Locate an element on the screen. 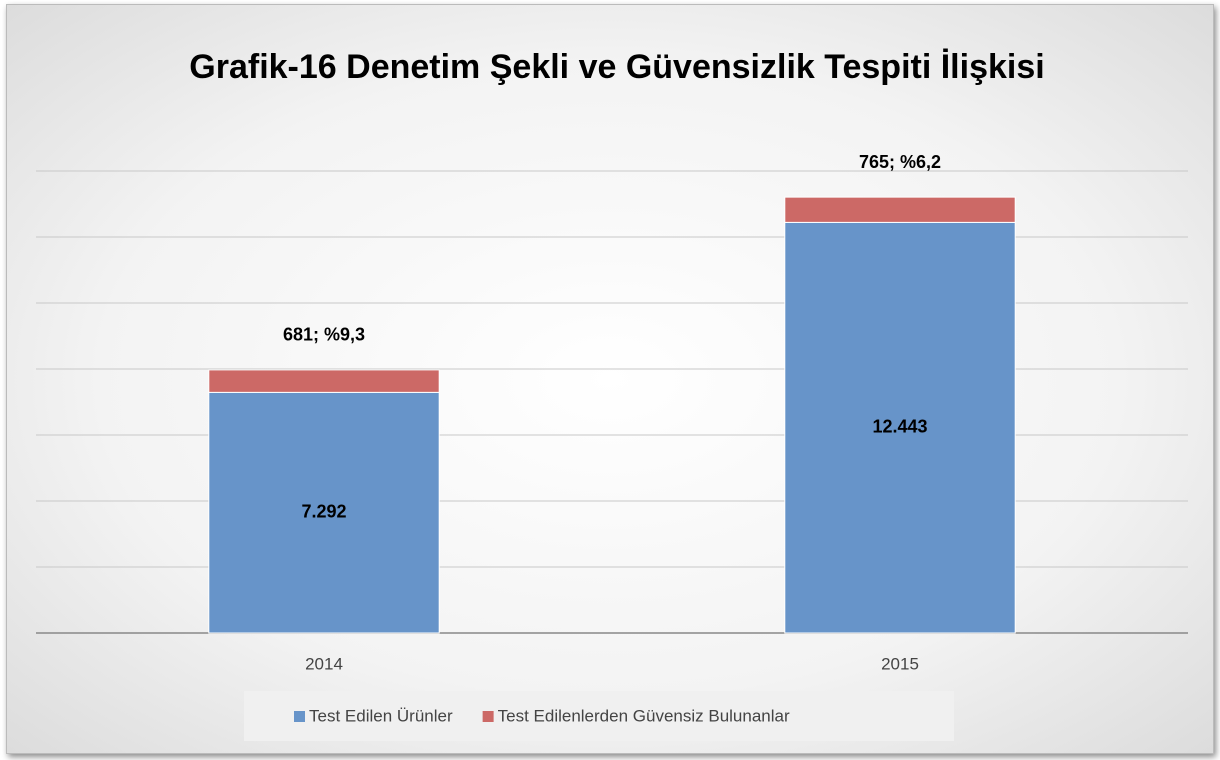 Image resolution: width=1220 pixels, height=760 pixels. x-tick-label: 2015 is located at coordinates (900, 663).